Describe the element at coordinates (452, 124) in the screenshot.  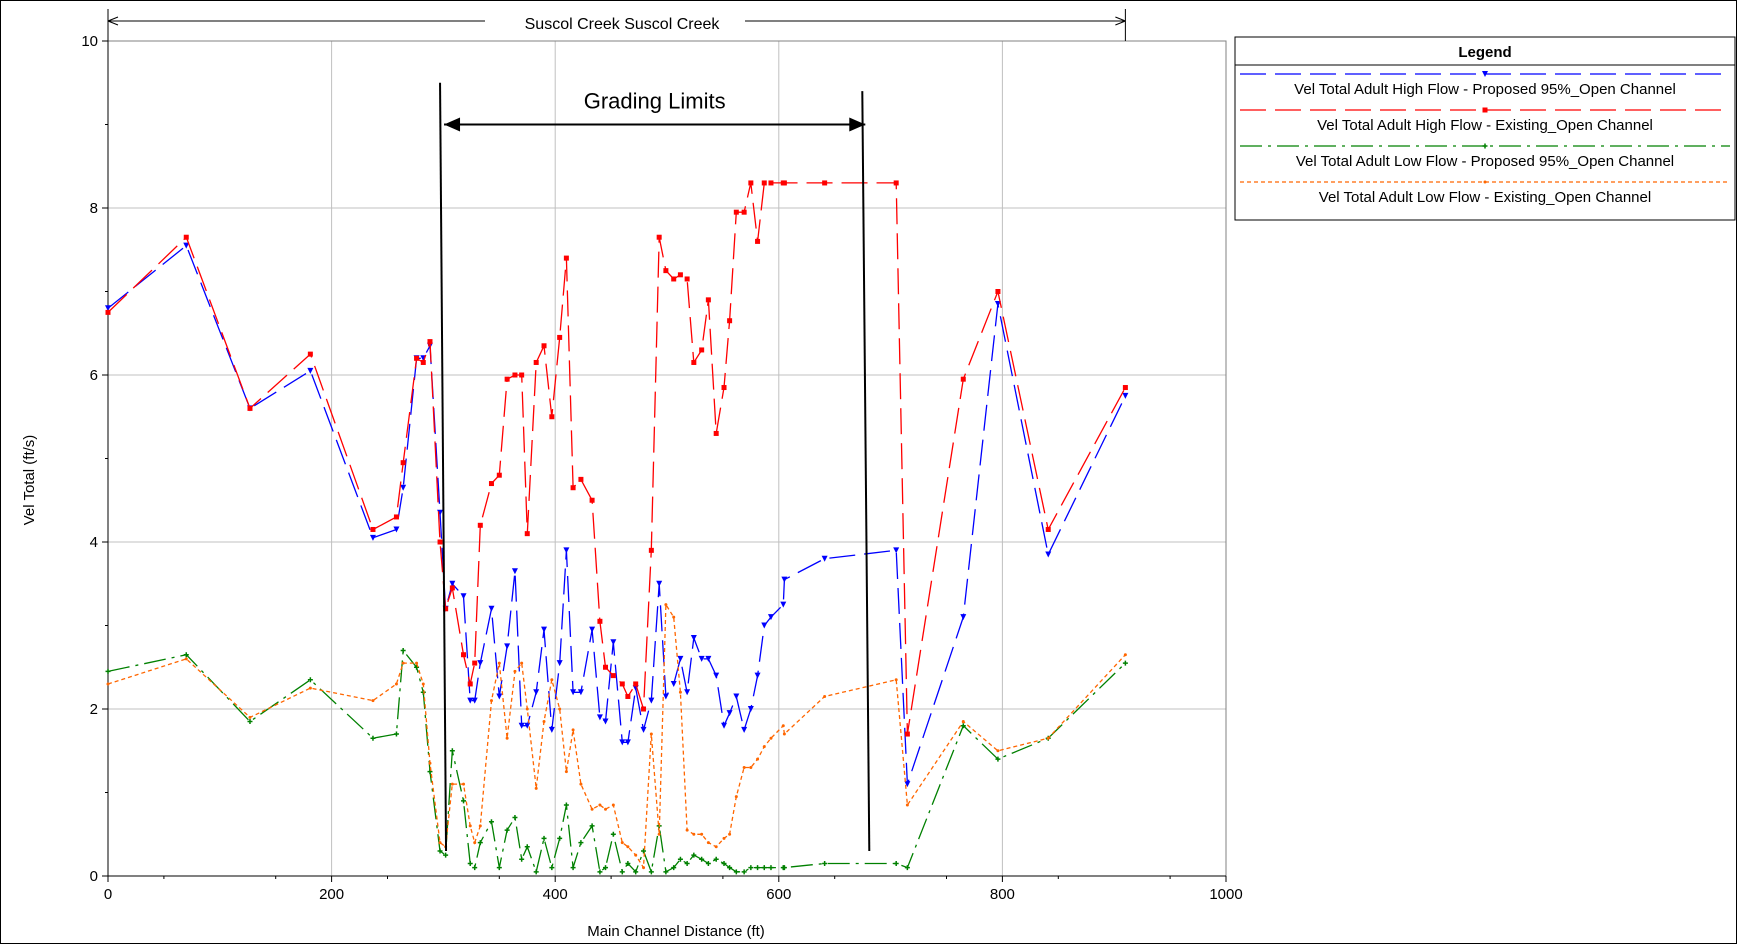
I see `grading-limits-arrowhead-left` at that location.